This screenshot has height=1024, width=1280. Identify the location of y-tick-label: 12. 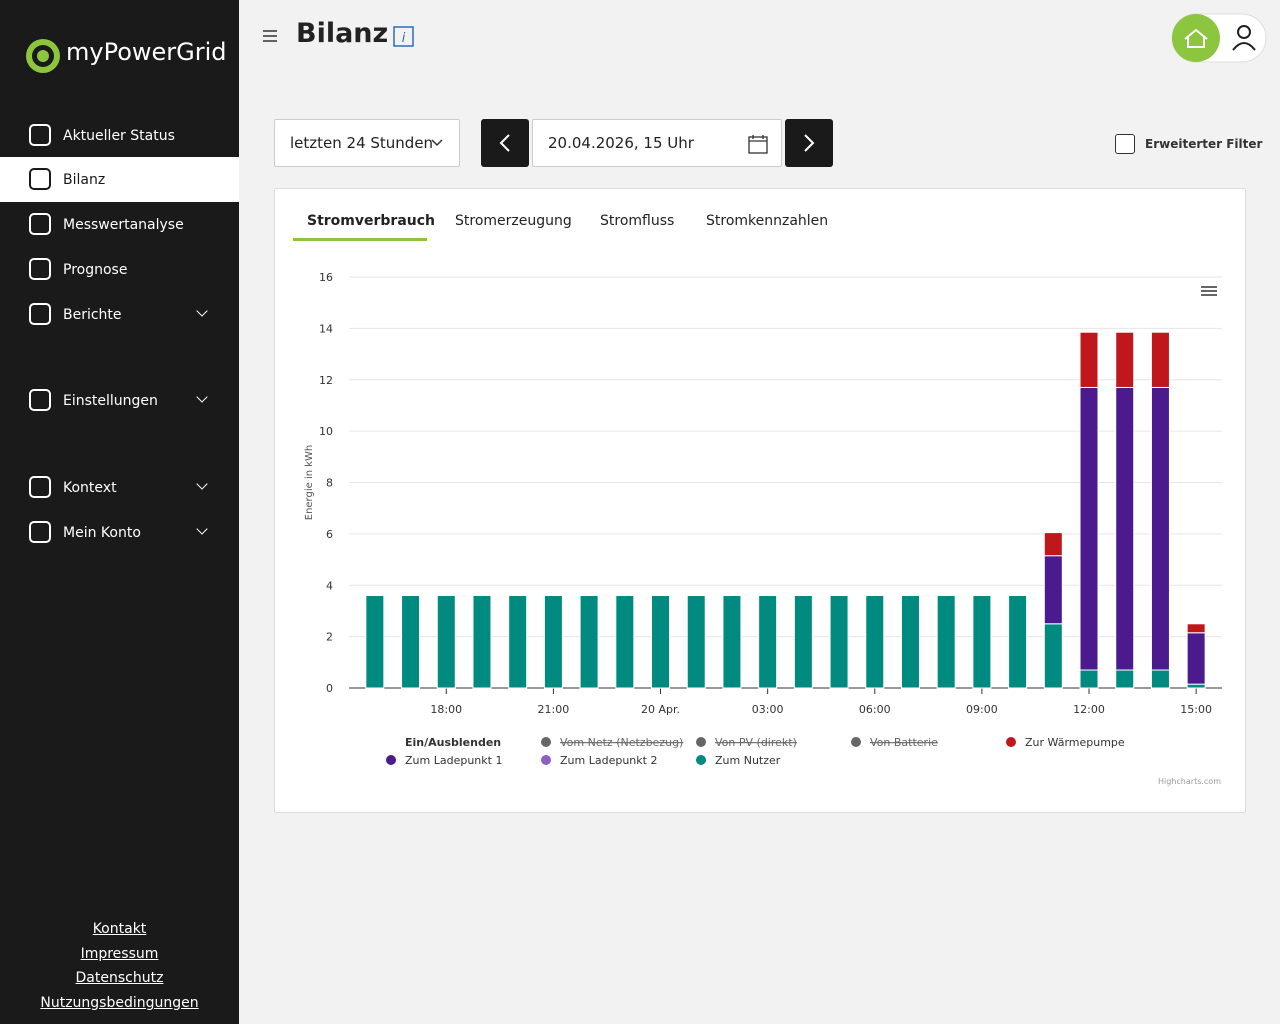
(326, 380).